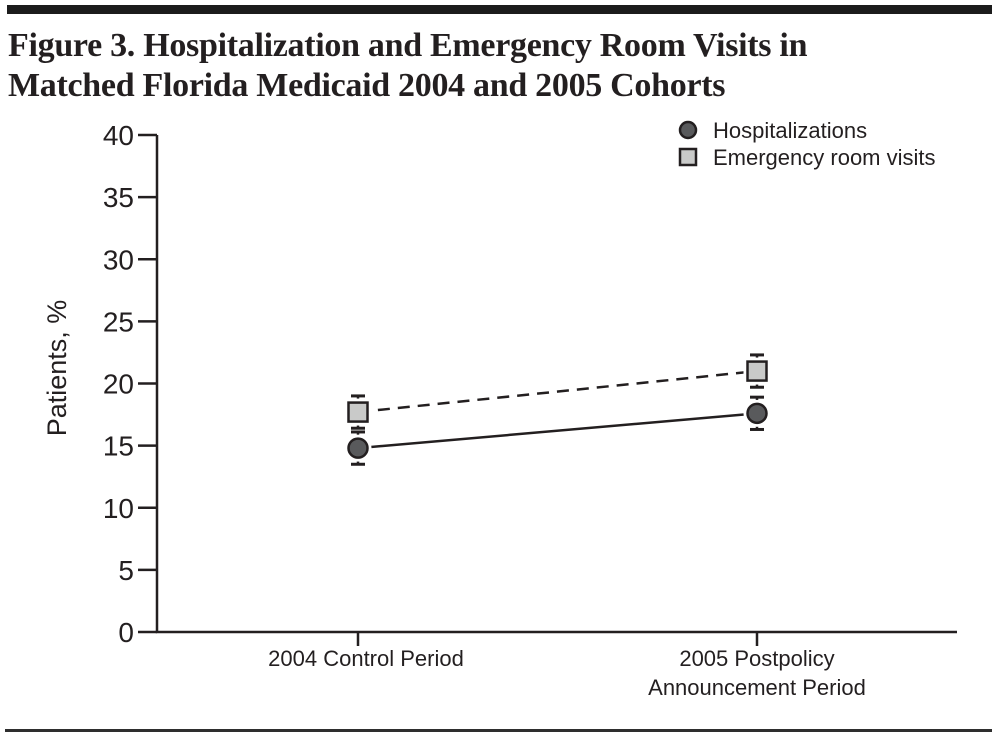 Image resolution: width=997 pixels, height=739 pixels. Describe the element at coordinates (557, 391) in the screenshot. I see `series-line-emergency-room-visits` at that location.